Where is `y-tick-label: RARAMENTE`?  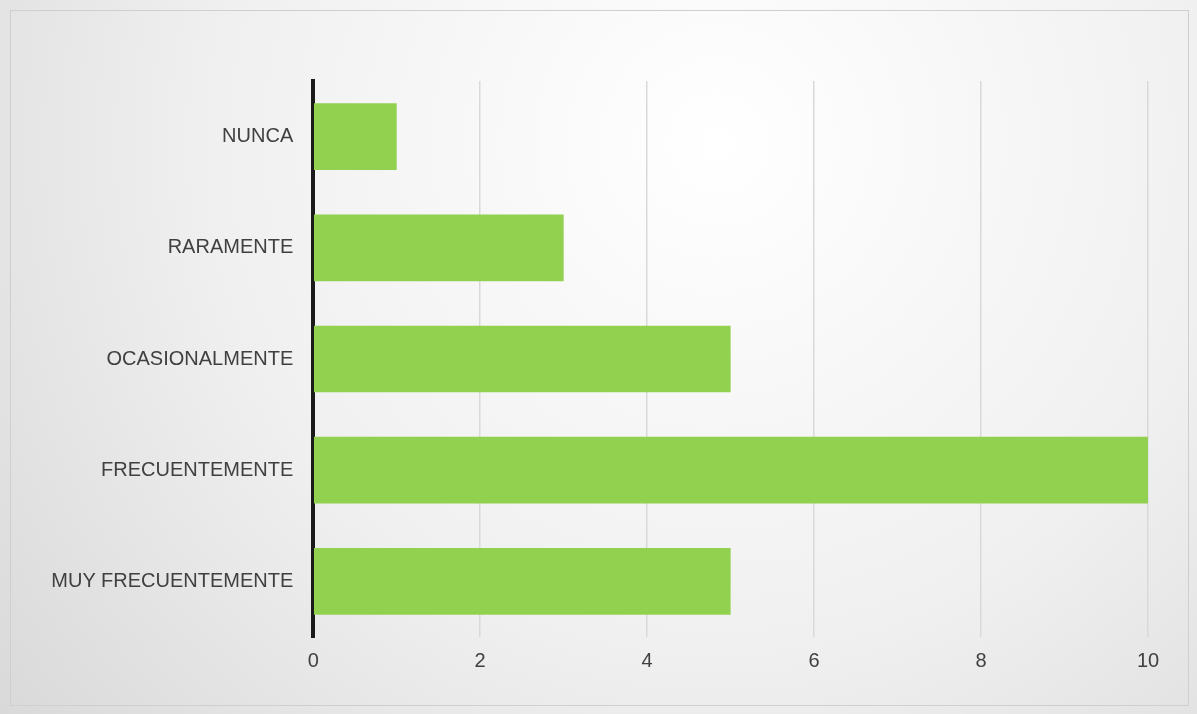
y-tick-label: RARAMENTE is located at coordinates (230, 246).